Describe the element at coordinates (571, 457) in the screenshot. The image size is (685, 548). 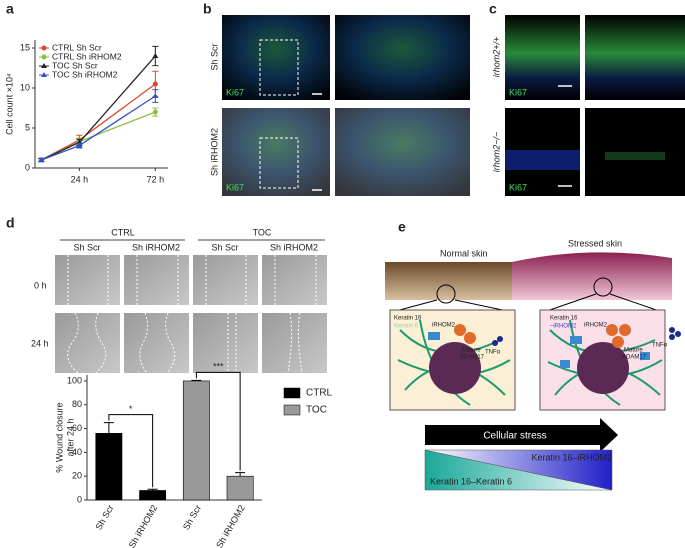
I see `gradient-label: Keratin 16–iRHOM2` at that location.